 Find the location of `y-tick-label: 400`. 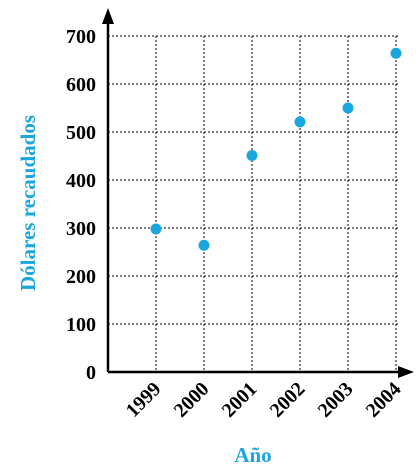

y-tick-label: 400 is located at coordinates (81, 181).